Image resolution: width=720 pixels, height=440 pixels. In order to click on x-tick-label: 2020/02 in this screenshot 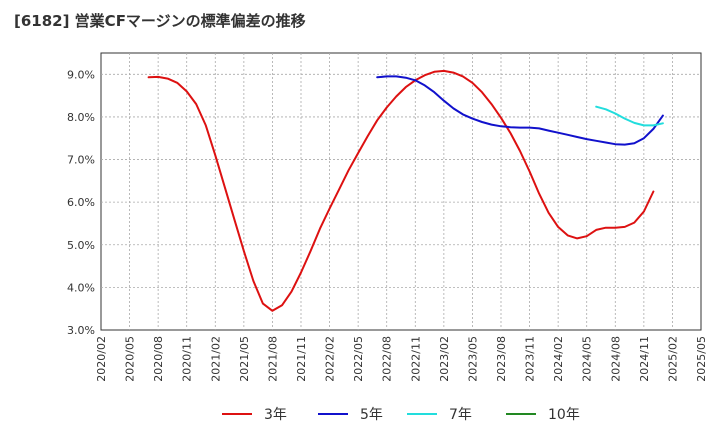, I will do `click(101, 359)`.